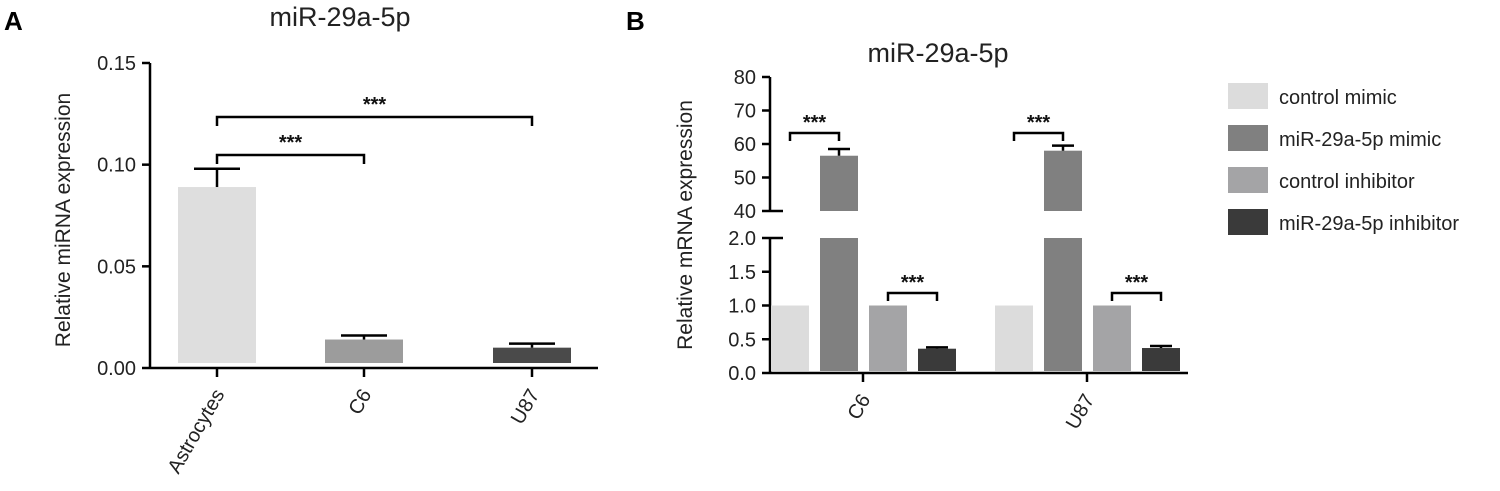 This screenshot has height=491, width=1500. Describe the element at coordinates (745, 145) in the screenshot. I see `chart-b-ytick-label: 60` at that location.